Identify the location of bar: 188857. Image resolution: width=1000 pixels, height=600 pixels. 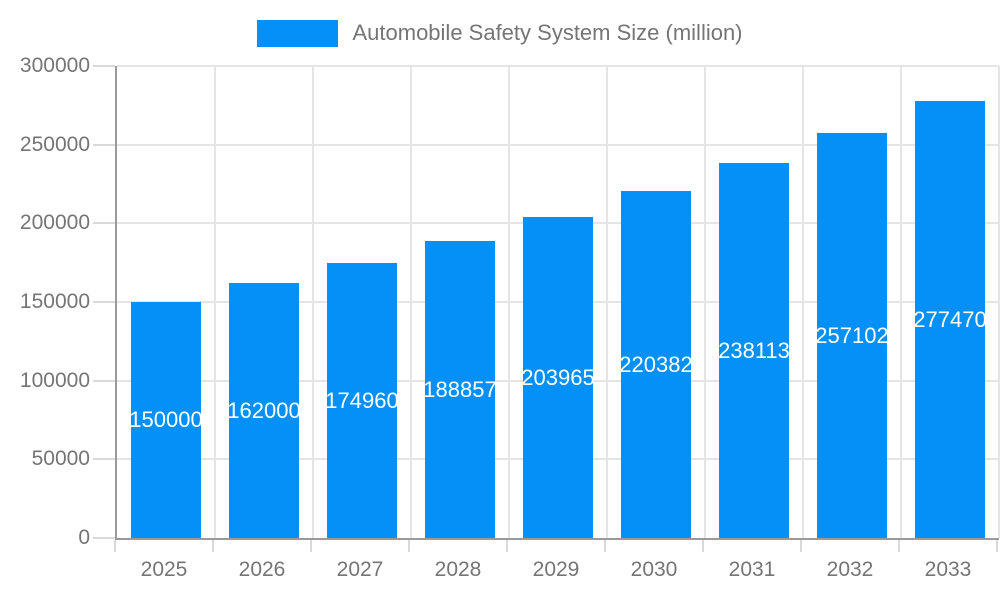
(460, 389).